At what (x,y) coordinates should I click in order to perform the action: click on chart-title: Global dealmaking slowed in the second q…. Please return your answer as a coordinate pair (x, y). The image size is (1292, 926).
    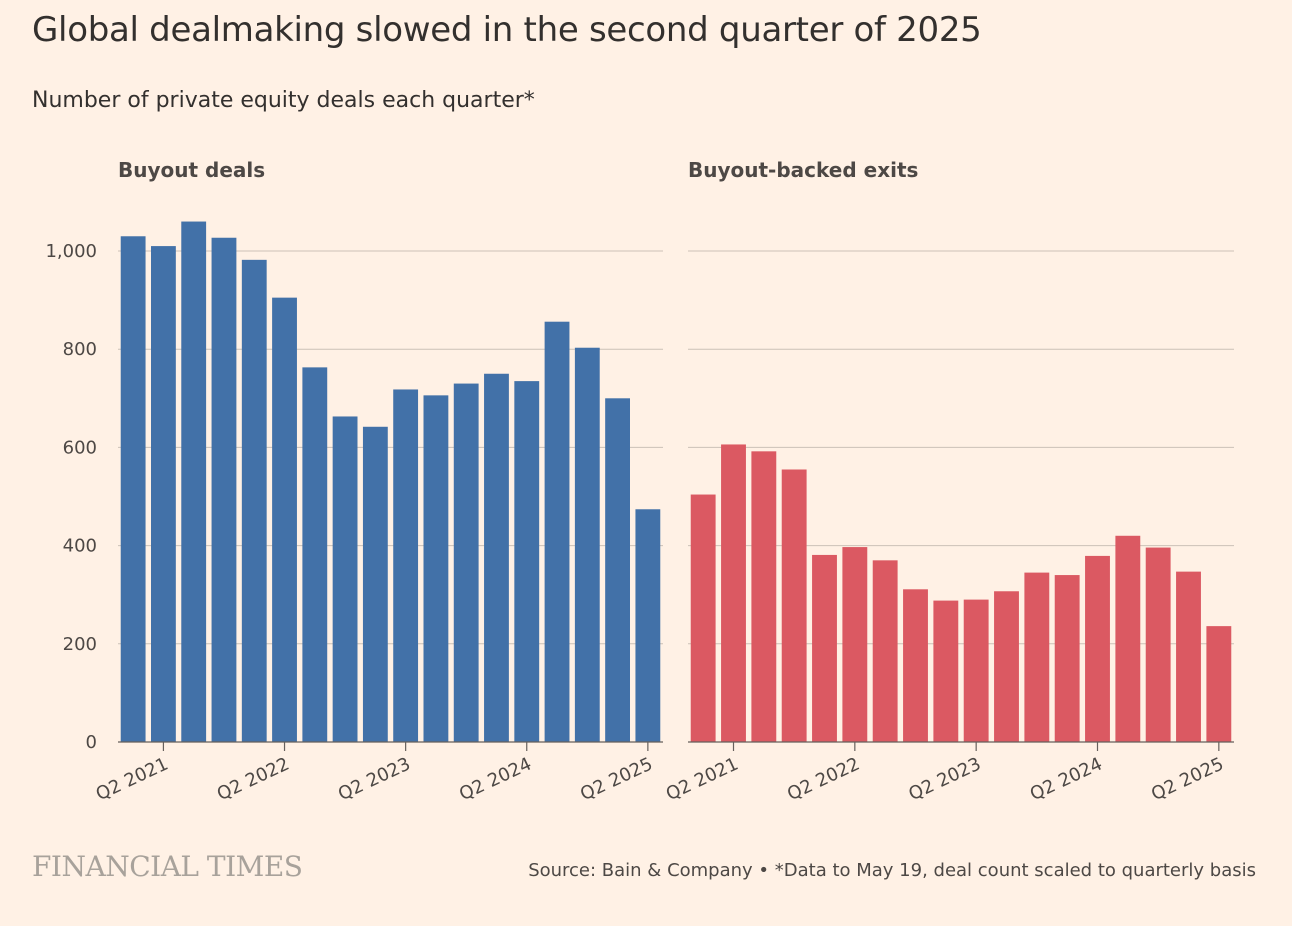
    Looking at the image, I should click on (507, 30).